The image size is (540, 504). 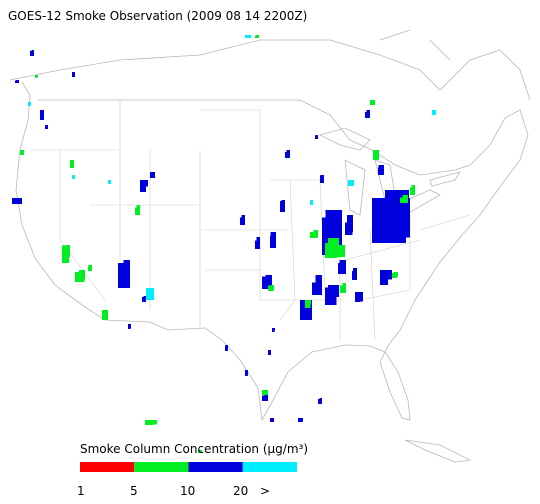 What do you see at coordinates (240, 491) in the screenshot?
I see `legend-tick-label: 20` at bounding box center [240, 491].